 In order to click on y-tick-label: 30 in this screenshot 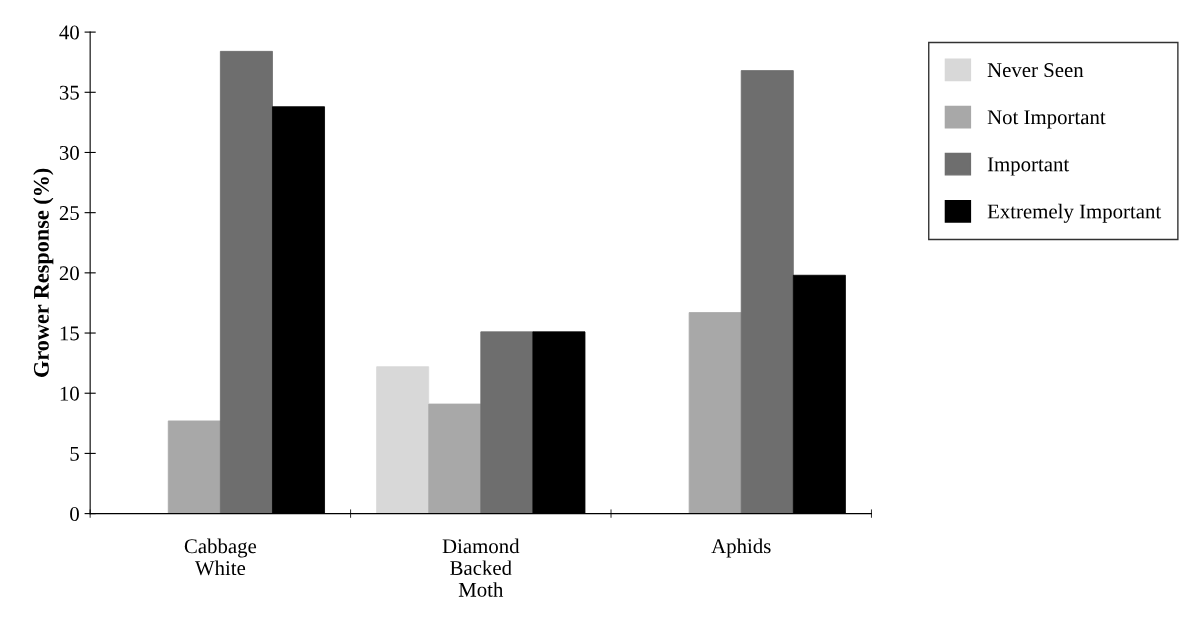, I will do `click(69, 152)`.